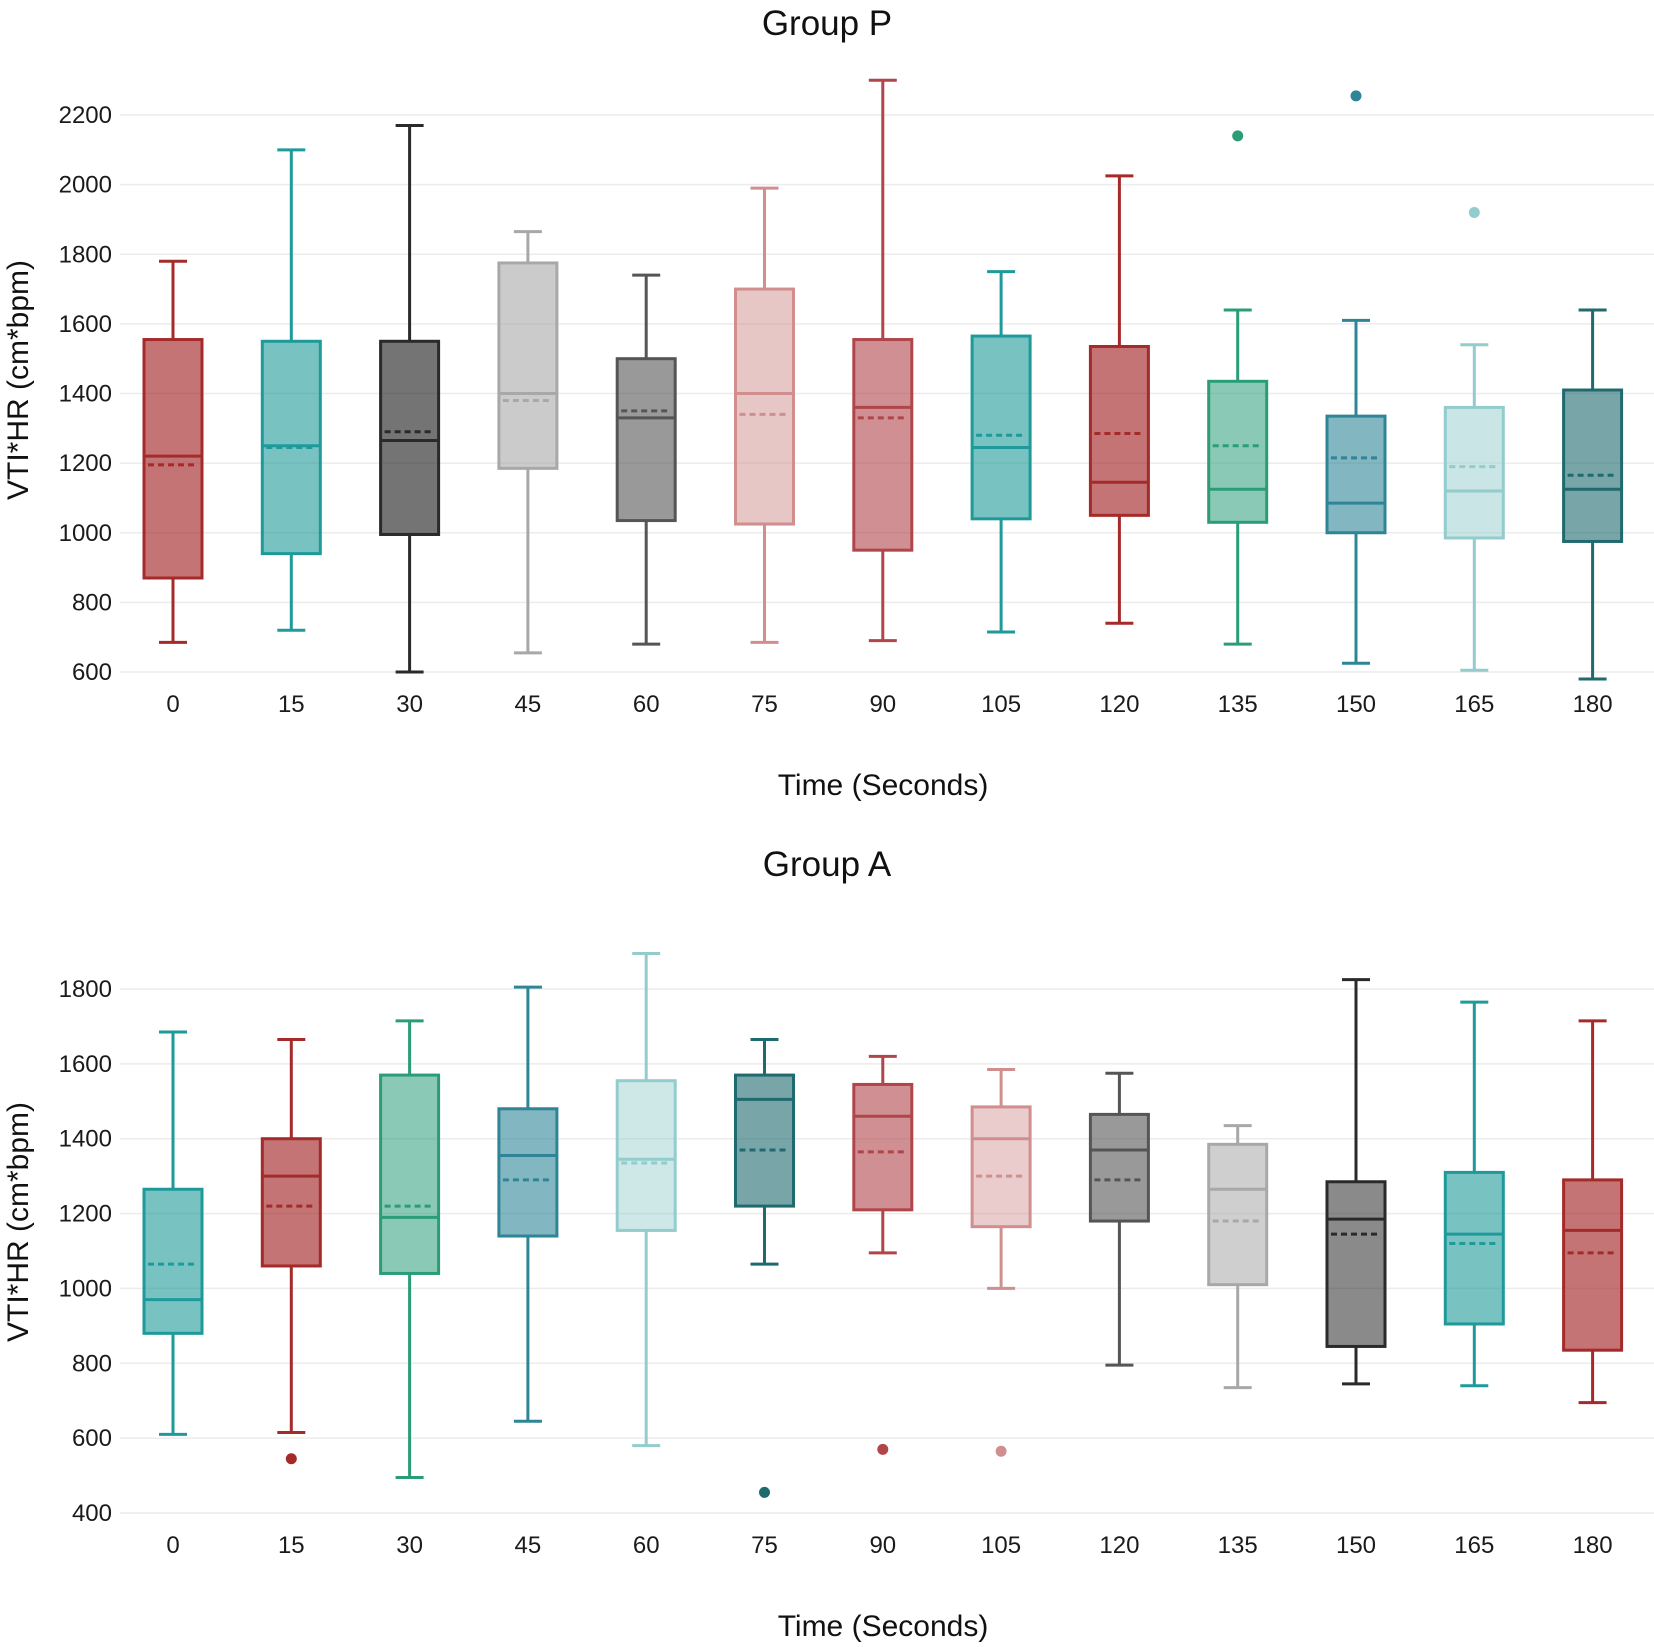 The image size is (1654, 1647). Describe the element at coordinates (528, 1545) in the screenshot. I see `x-tick-label: 45` at that location.